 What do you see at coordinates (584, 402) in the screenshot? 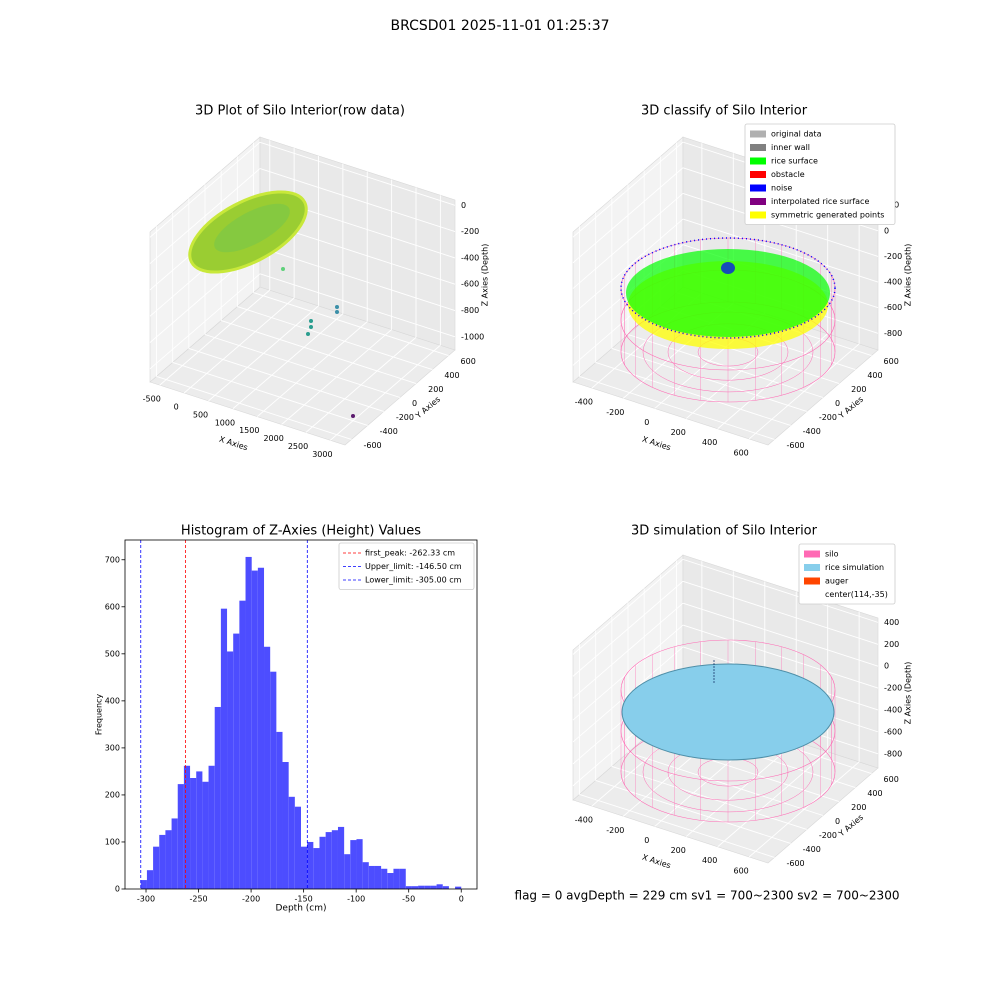
I see `x-tick-label: -400` at bounding box center [584, 402].